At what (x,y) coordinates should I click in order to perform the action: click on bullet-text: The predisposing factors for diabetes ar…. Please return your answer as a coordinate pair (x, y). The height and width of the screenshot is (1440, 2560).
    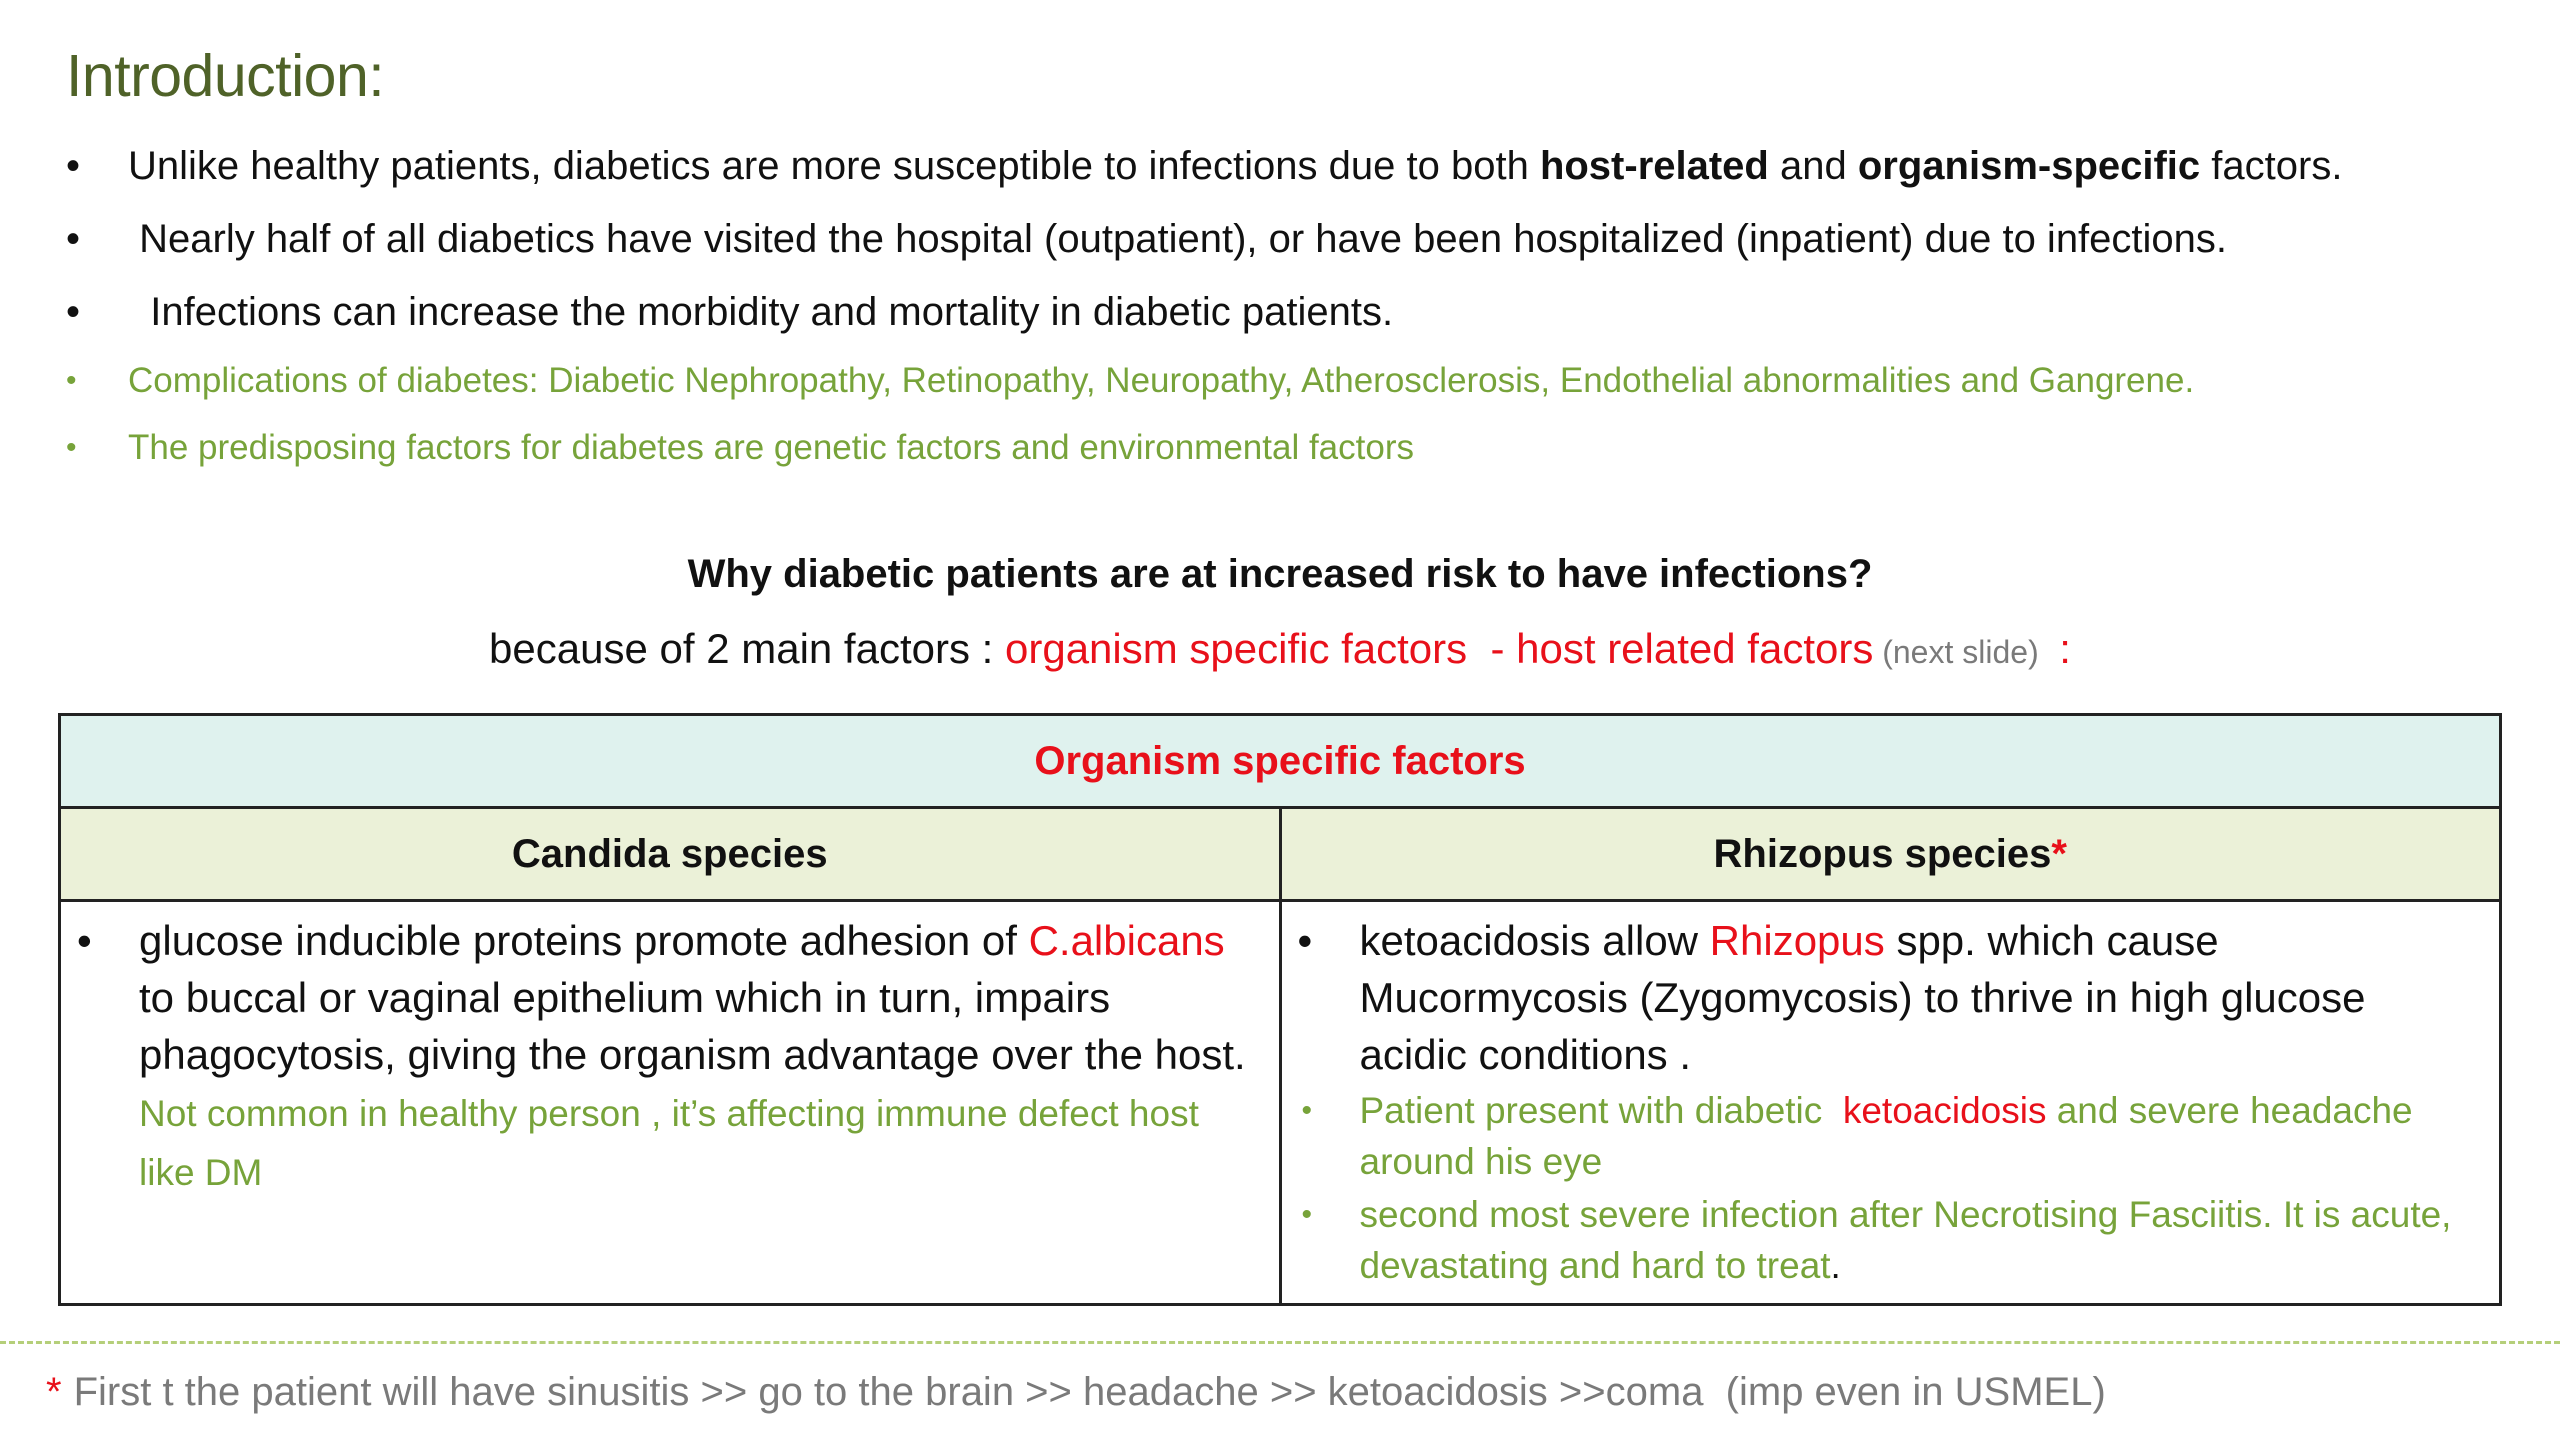
    Looking at the image, I should click on (771, 447).